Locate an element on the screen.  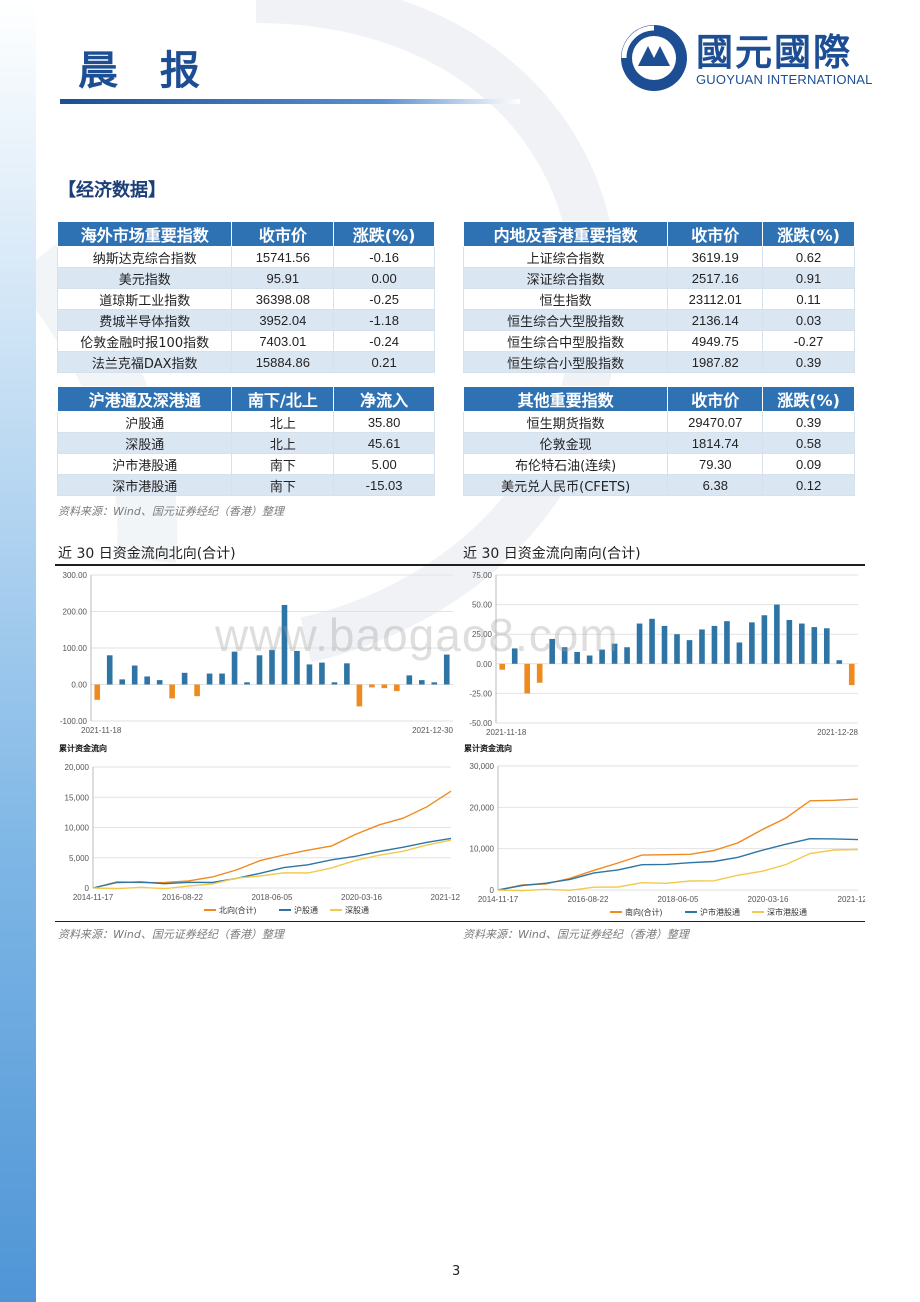
row-label: 沪市港股通 is located at coordinates (144, 464).